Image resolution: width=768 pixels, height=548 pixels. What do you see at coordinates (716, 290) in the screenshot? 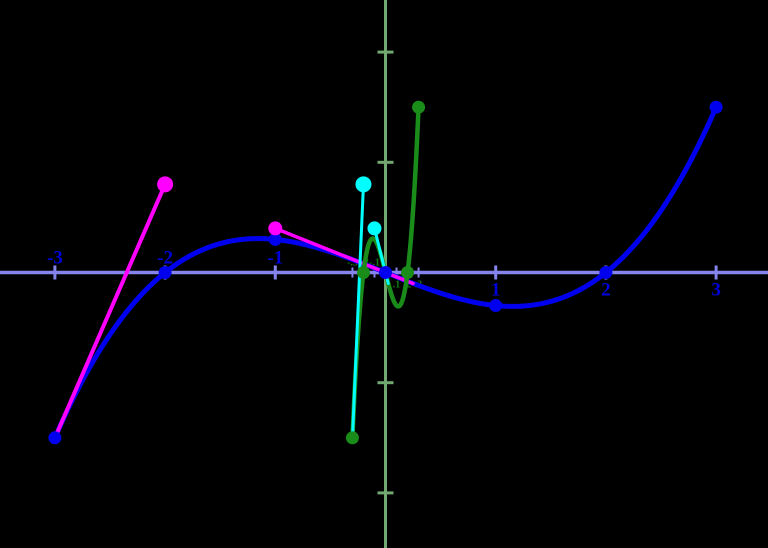
I see `x-axis-label: 3` at bounding box center [716, 290].